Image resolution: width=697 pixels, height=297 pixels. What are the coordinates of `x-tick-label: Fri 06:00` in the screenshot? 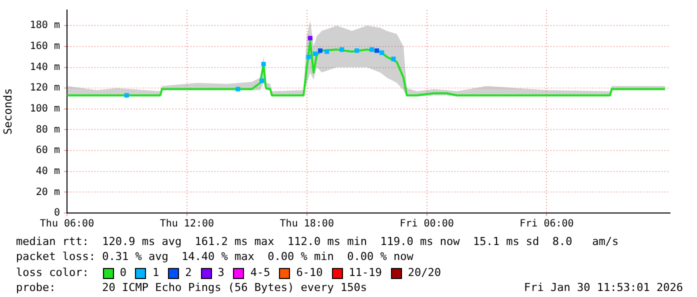 It's located at (547, 224).